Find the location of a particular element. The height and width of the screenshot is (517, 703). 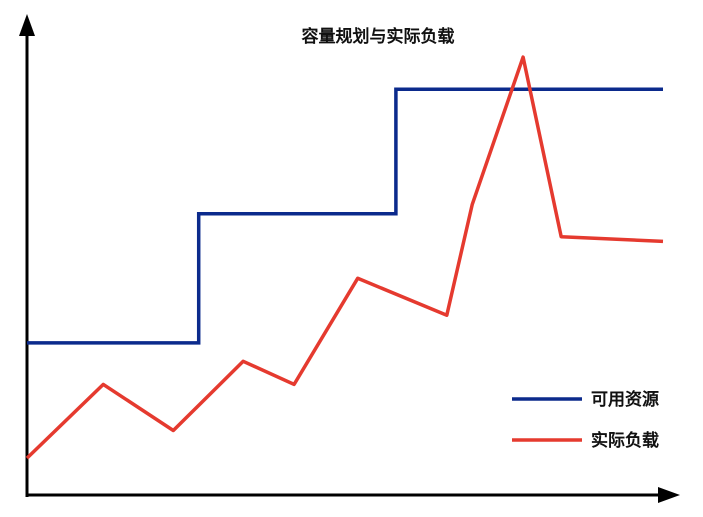

legend-label-available-resources: 可用资源 is located at coordinates (625, 399).